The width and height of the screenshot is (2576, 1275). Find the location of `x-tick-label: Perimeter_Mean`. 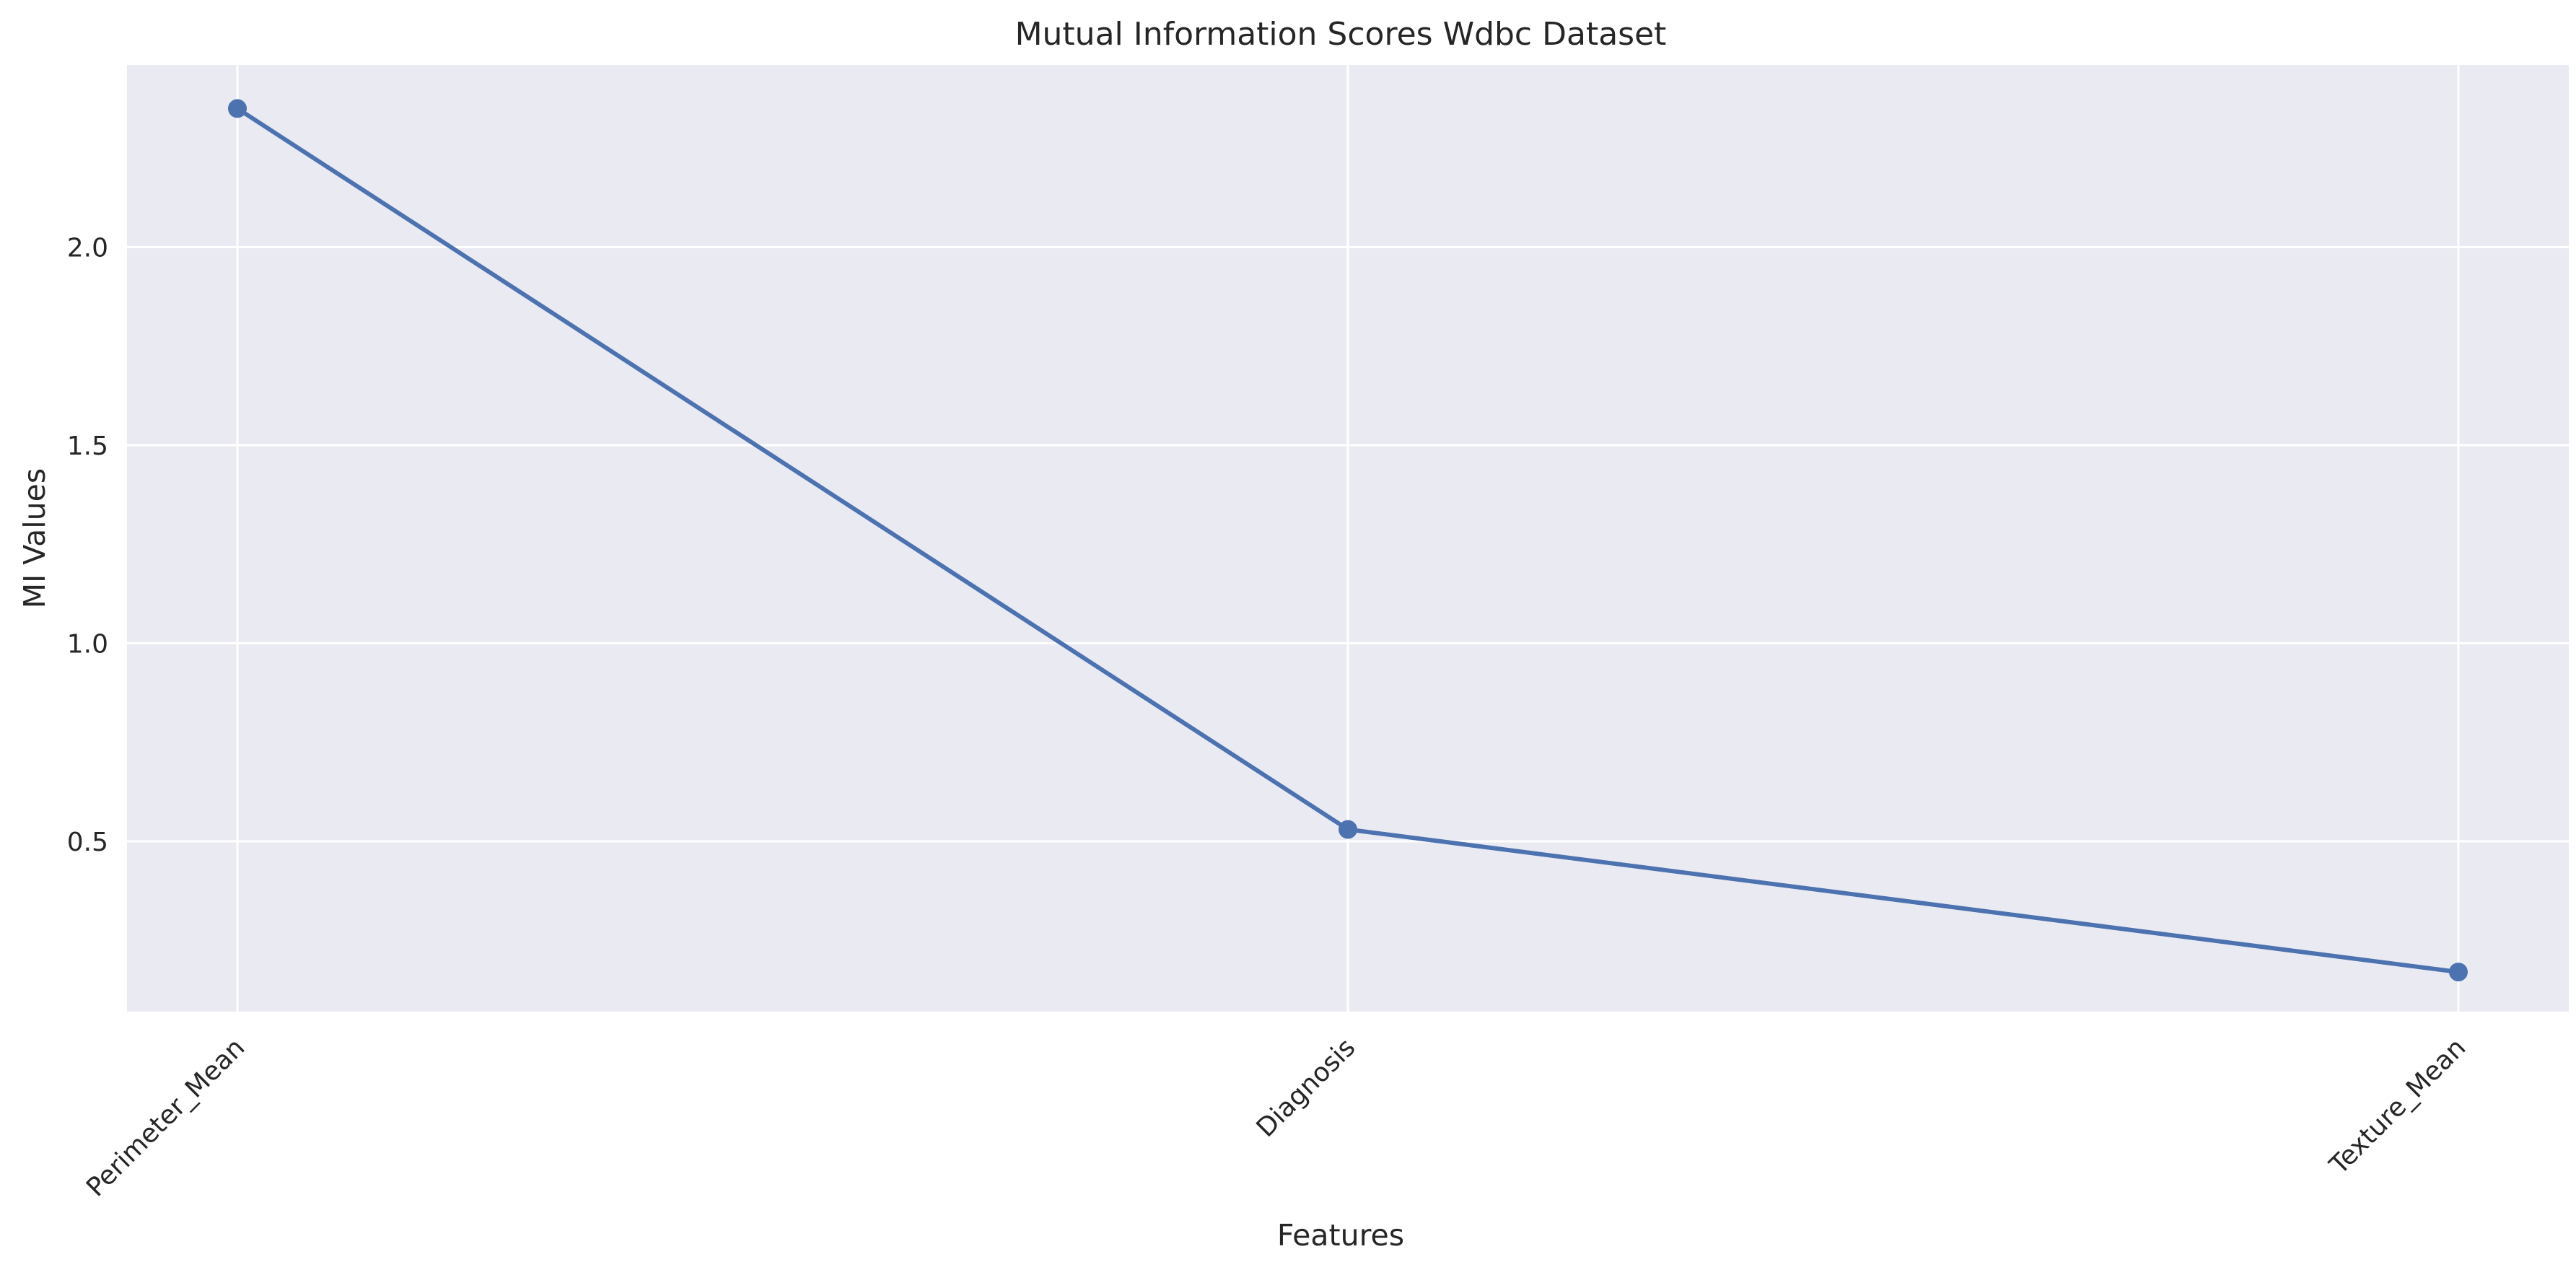

x-tick-label: Perimeter_Mean is located at coordinates (165, 1117).